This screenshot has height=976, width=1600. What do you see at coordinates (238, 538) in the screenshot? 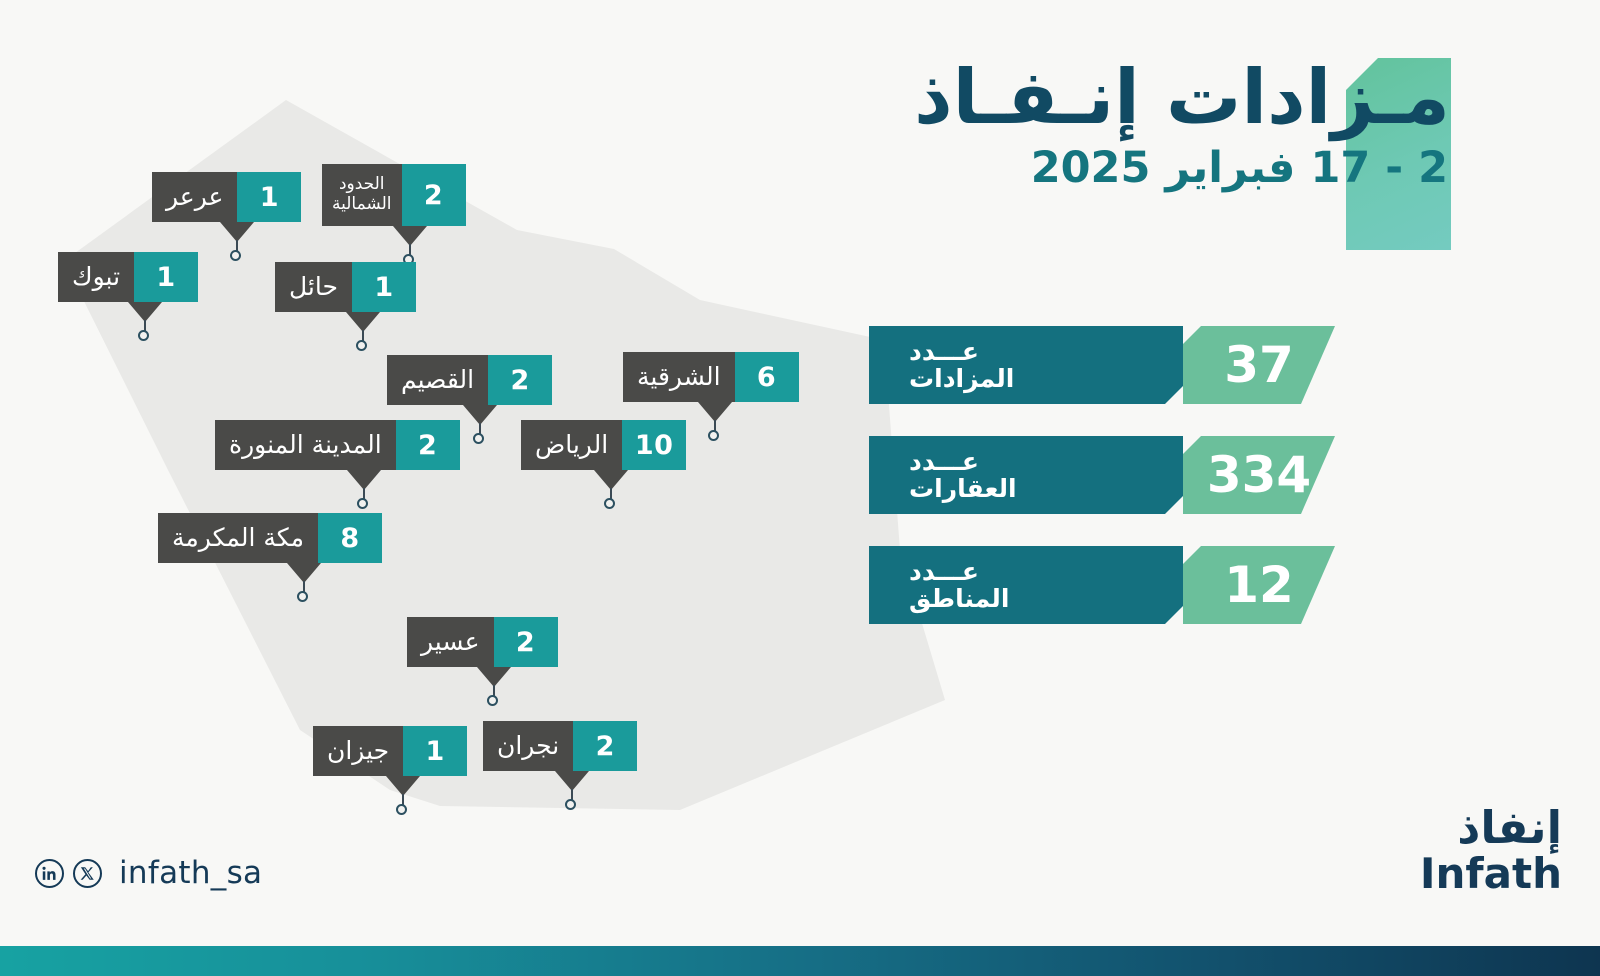
I see `region-name: مكة المكرمة` at bounding box center [238, 538].